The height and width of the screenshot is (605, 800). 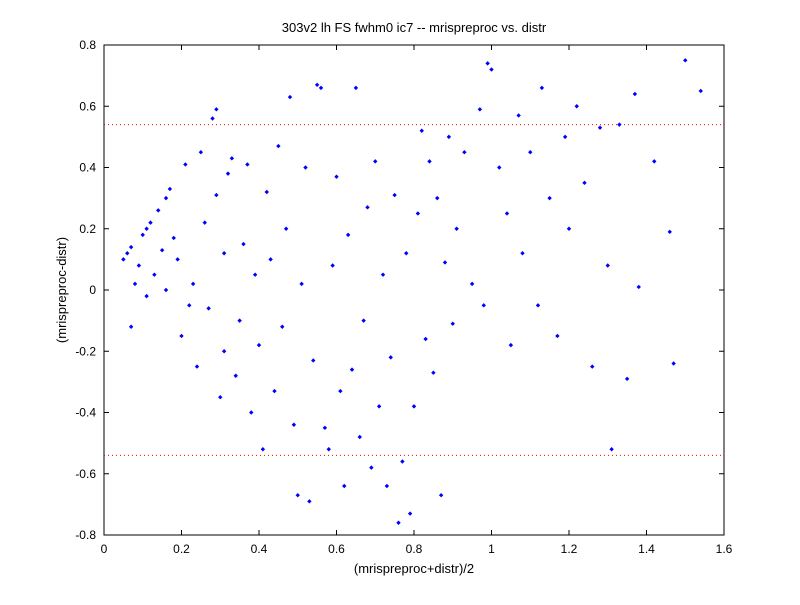 I want to click on x-axis-label: (mrispreproc+distr)/2, so click(x=414, y=568).